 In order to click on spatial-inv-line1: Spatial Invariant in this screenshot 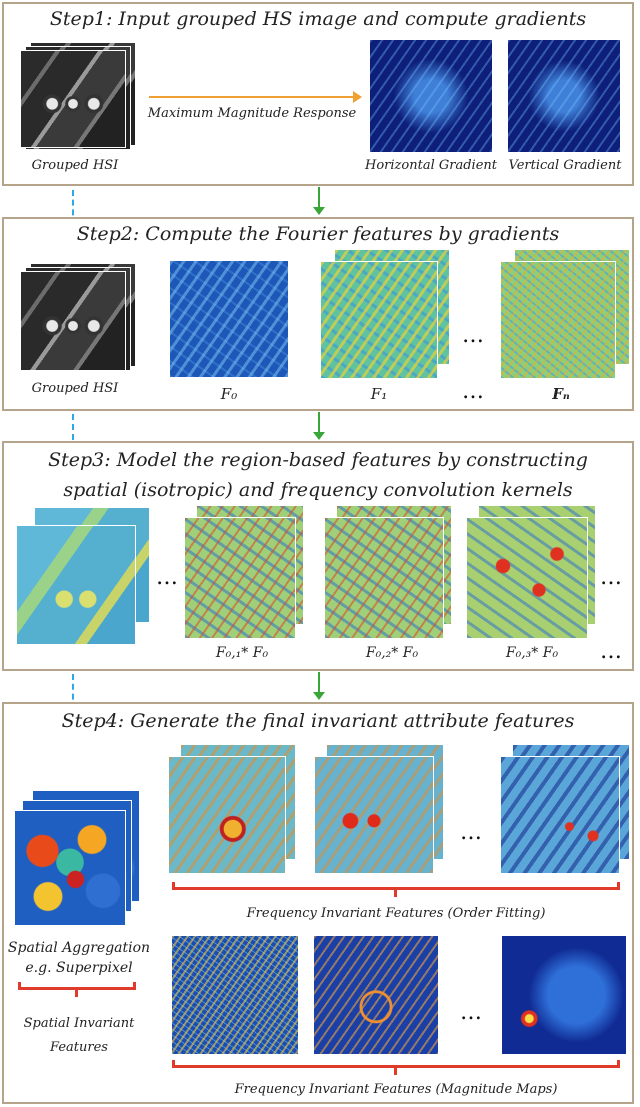, I will do `click(79, 1023)`.